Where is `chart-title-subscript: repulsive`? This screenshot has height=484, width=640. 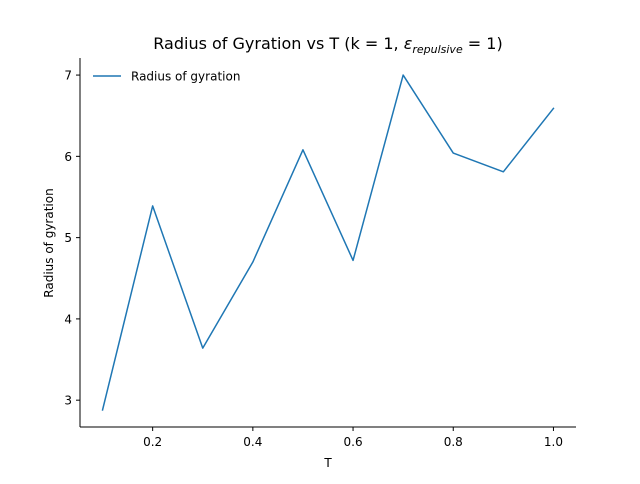
chart-title-subscript: repulsive is located at coordinates (437, 49).